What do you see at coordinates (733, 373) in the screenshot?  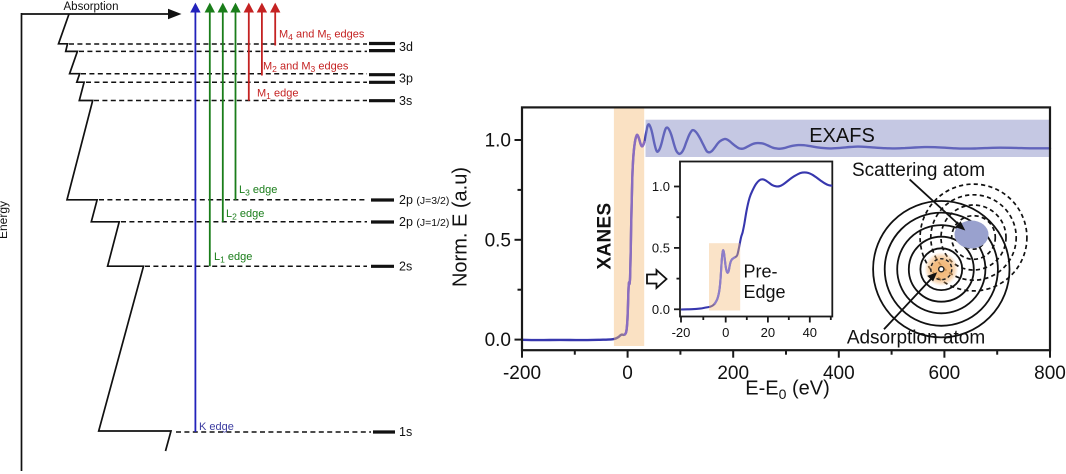 I see `svg-text: 200` at bounding box center [733, 373].